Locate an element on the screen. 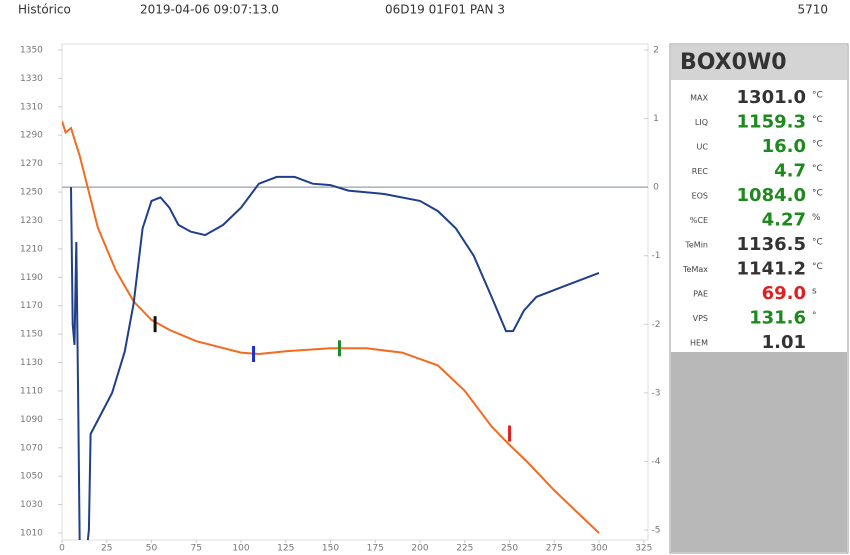 This screenshot has width=850, height=555. y2-tick-label: 0 is located at coordinates (656, 188).